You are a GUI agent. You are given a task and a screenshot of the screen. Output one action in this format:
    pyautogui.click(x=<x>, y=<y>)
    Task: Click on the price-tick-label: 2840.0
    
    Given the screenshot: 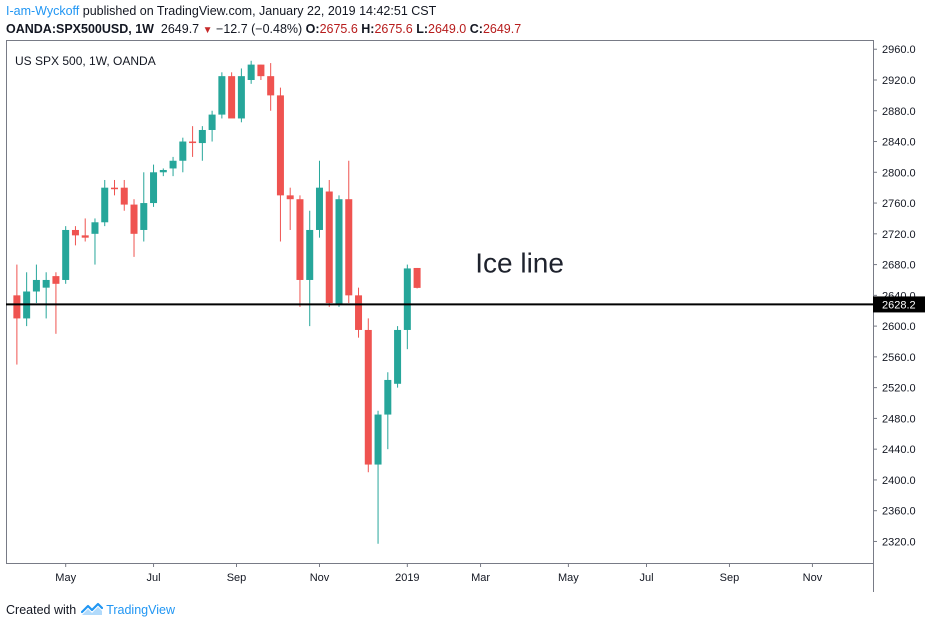 What is the action you would take?
    pyautogui.click(x=899, y=143)
    